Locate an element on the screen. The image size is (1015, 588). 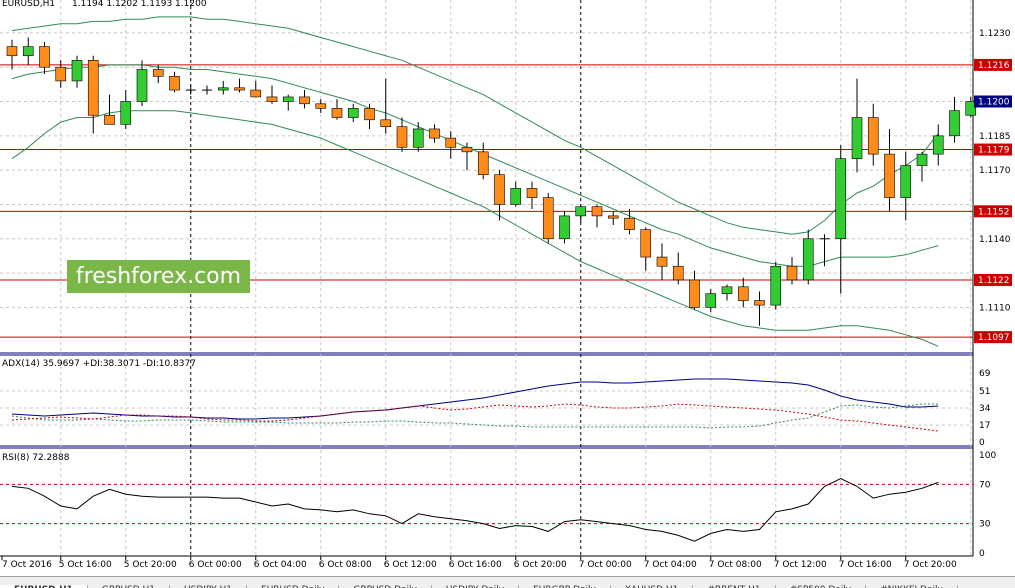
rsi-tick-label: 0 is located at coordinates (982, 554).